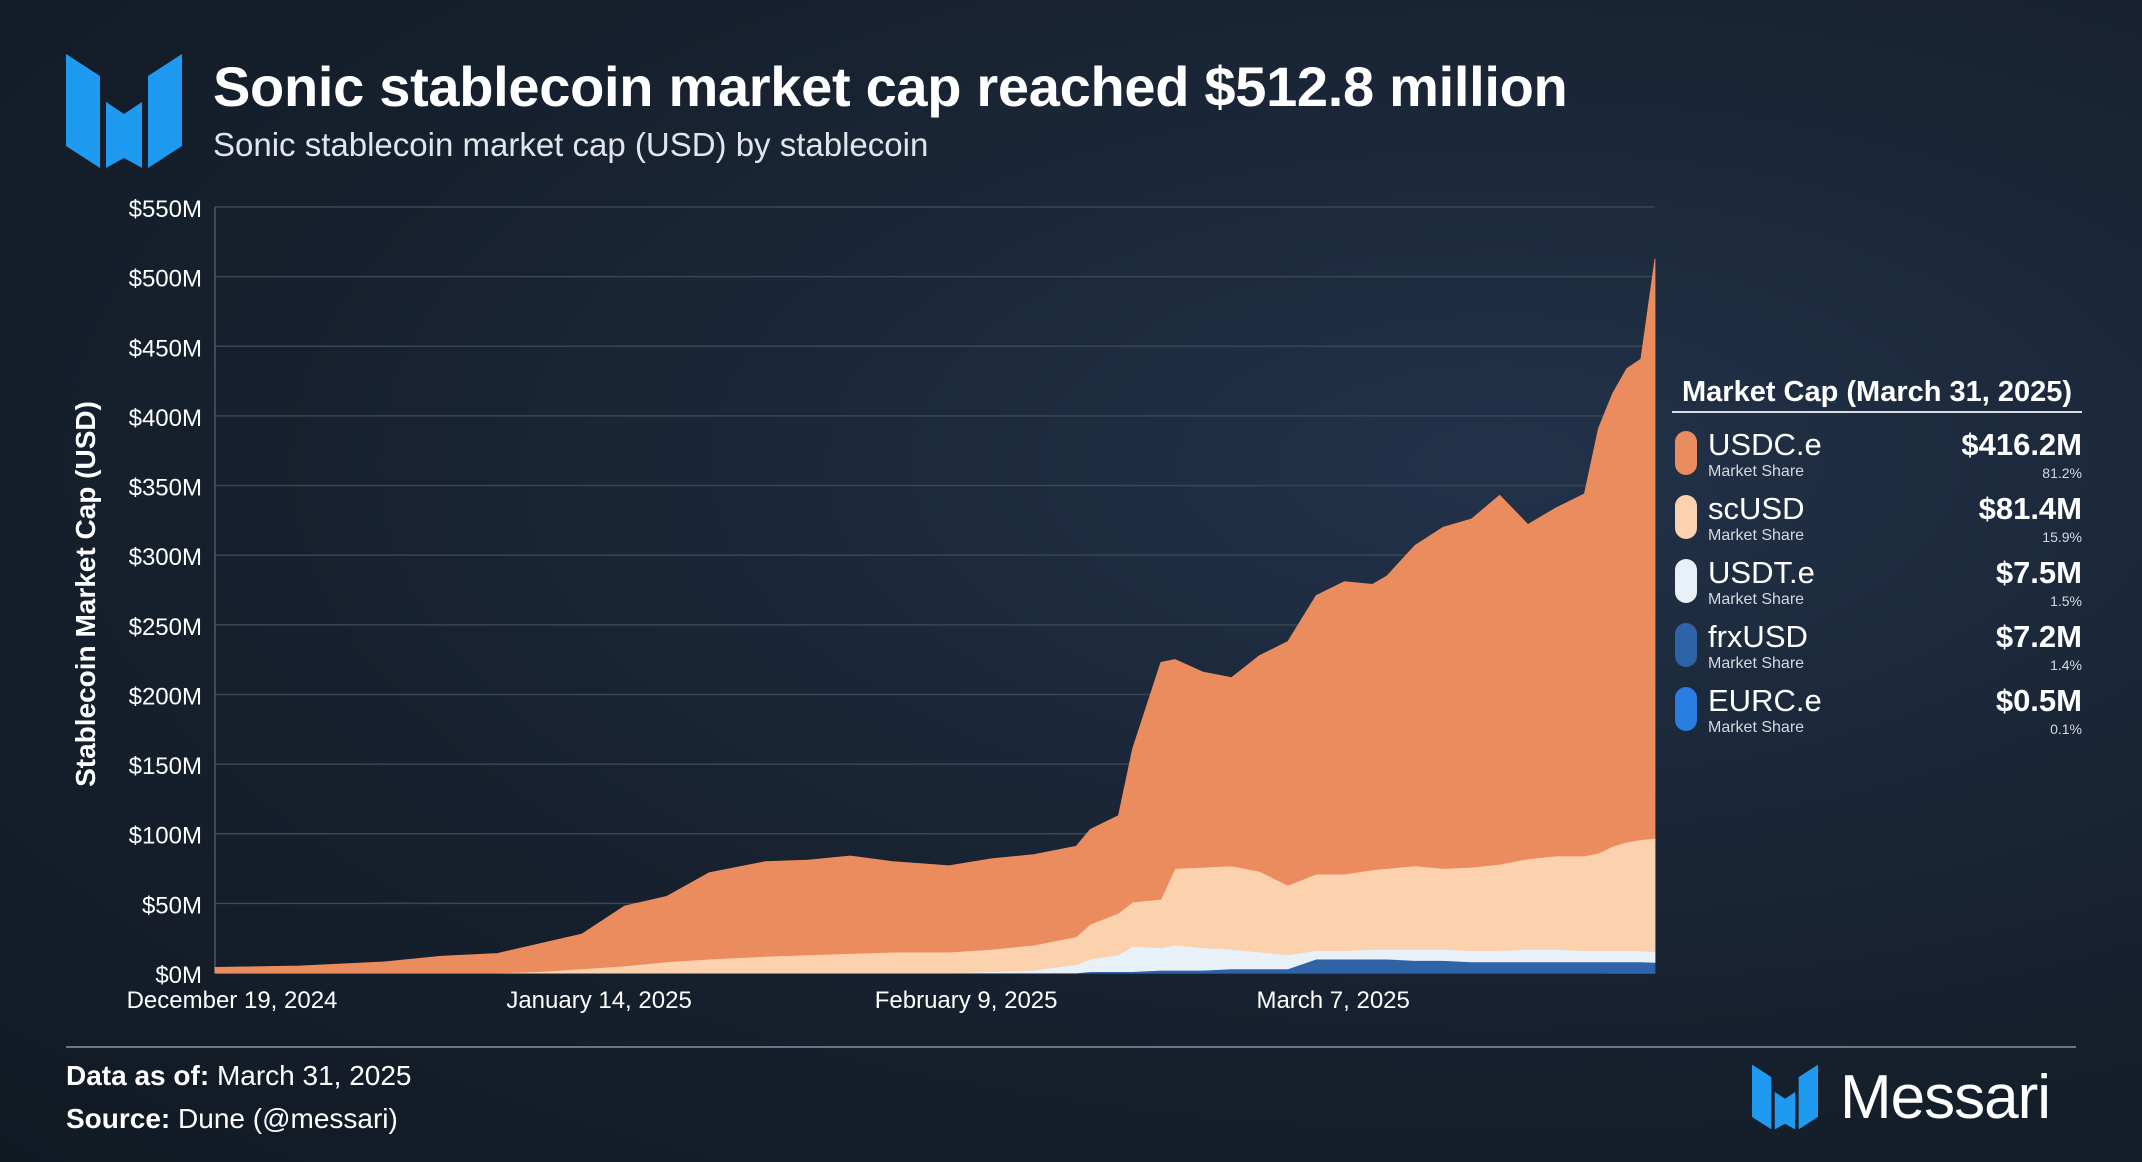  What do you see at coordinates (1877, 703) in the screenshot?
I see `legend-item: EURC.e Market Share $0.5M 0.1%` at bounding box center [1877, 703].